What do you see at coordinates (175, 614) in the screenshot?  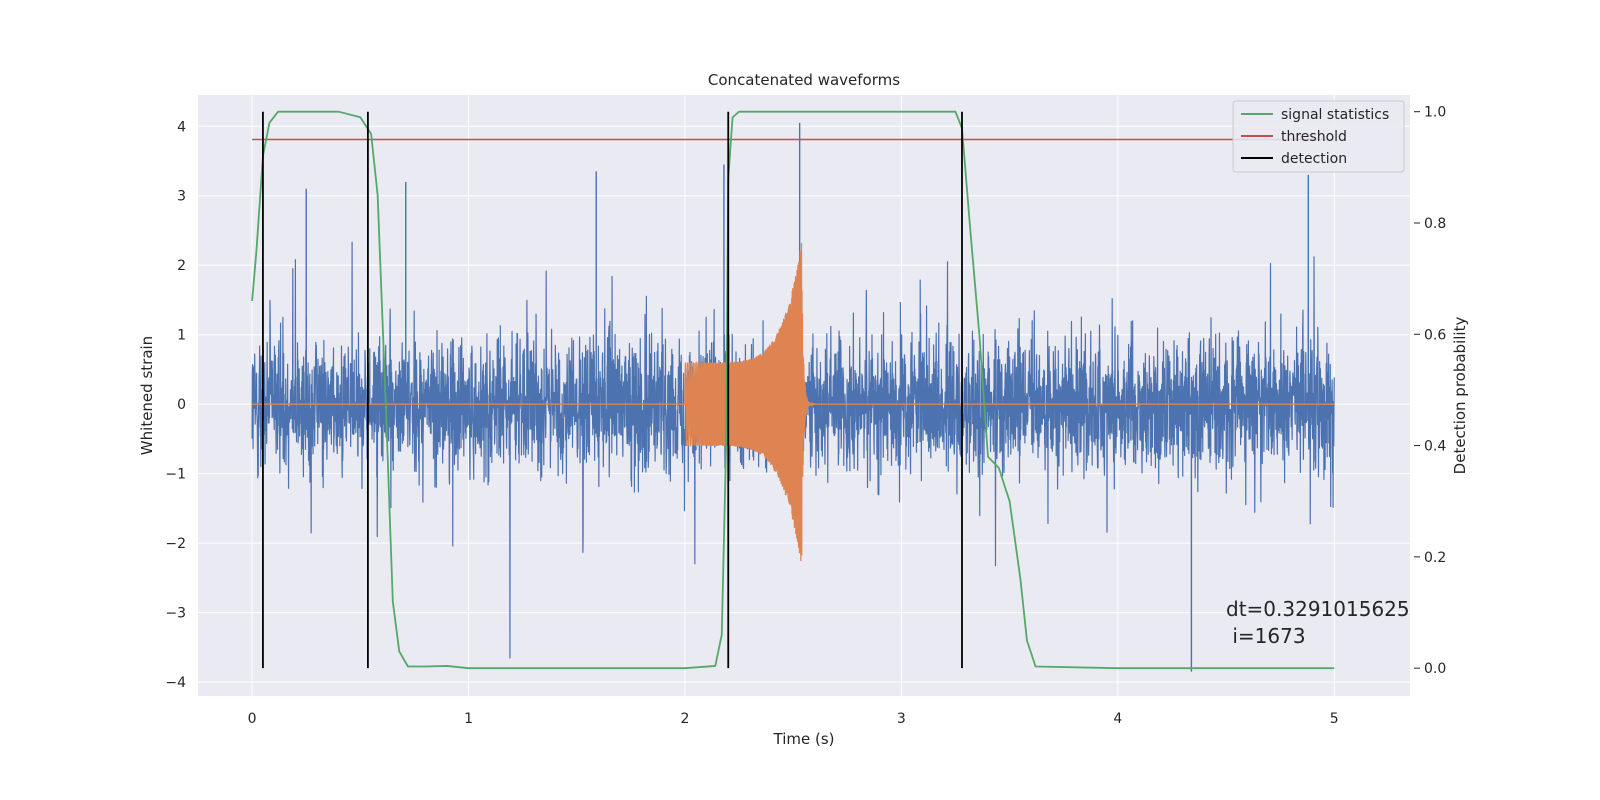 I see `y-tick-label-1: −3` at bounding box center [175, 614].